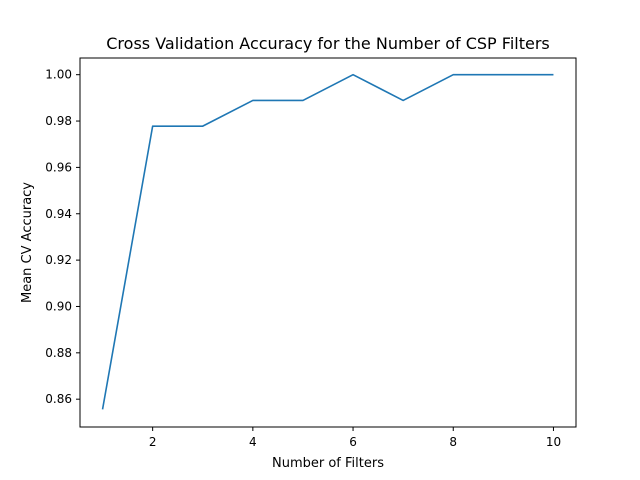 The image size is (640, 480). Describe the element at coordinates (153, 442) in the screenshot. I see `x-tick-label: 2` at that location.